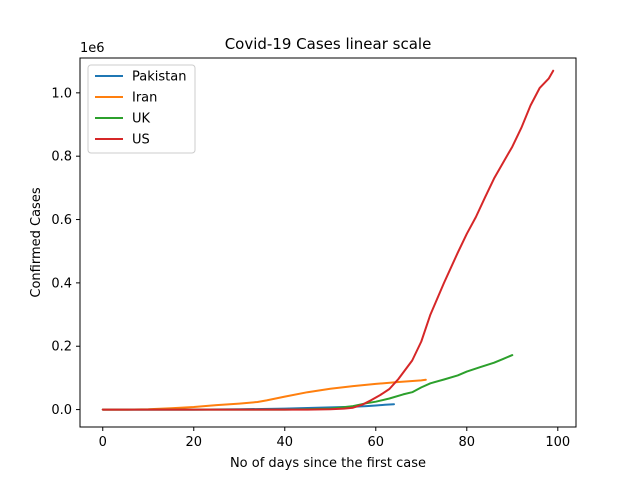 The image size is (640, 480). What do you see at coordinates (61, 283) in the screenshot?
I see `y-tick-label: 0.4` at bounding box center [61, 283].